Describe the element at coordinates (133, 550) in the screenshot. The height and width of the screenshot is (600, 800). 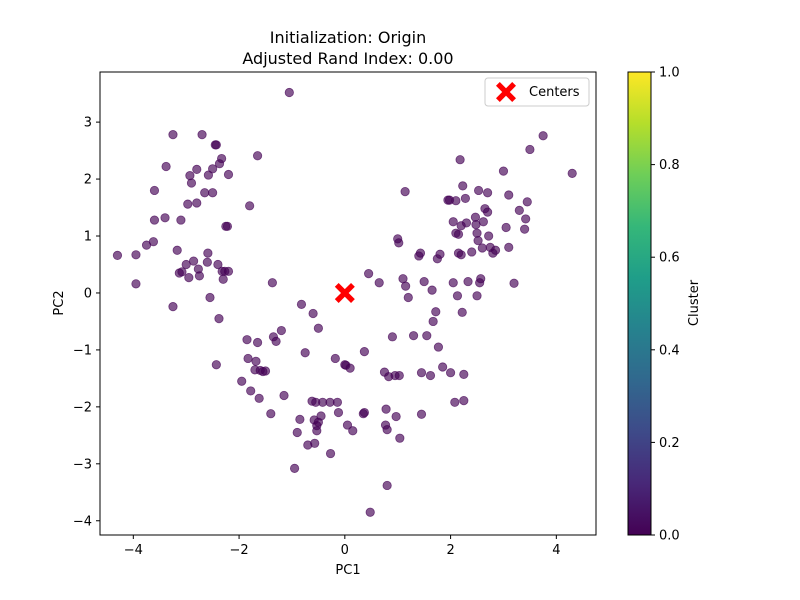
I see `x-tick-label: −4` at that location.